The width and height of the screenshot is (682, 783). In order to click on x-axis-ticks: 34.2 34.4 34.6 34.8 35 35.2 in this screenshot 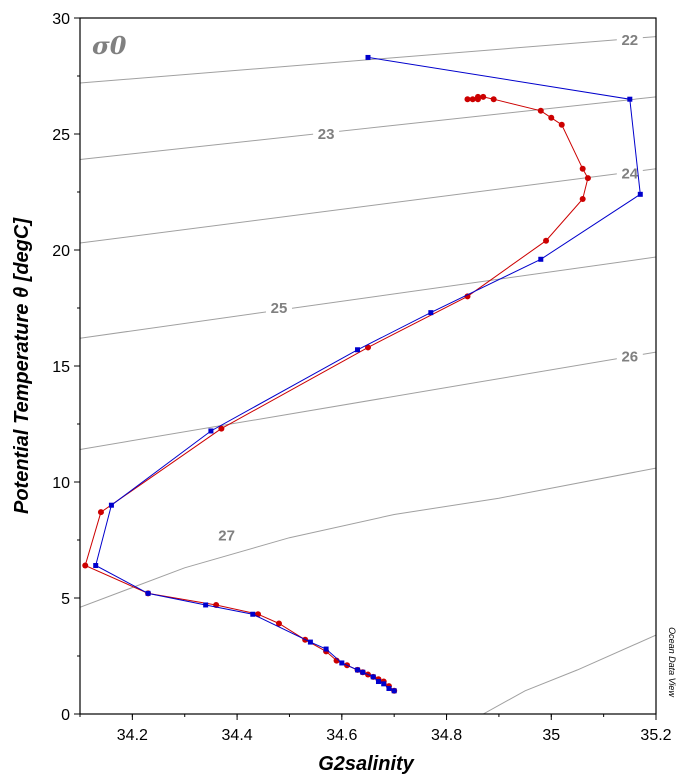, I will do `click(375, 729)`.